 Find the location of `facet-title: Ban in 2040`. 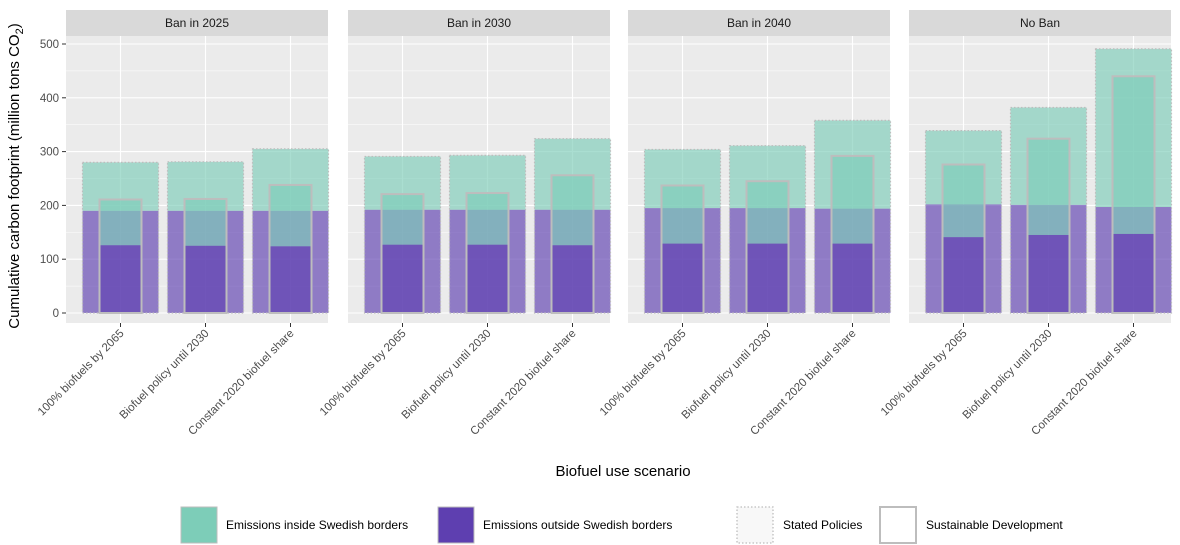

facet-title: Ban in 2040 is located at coordinates (759, 23).